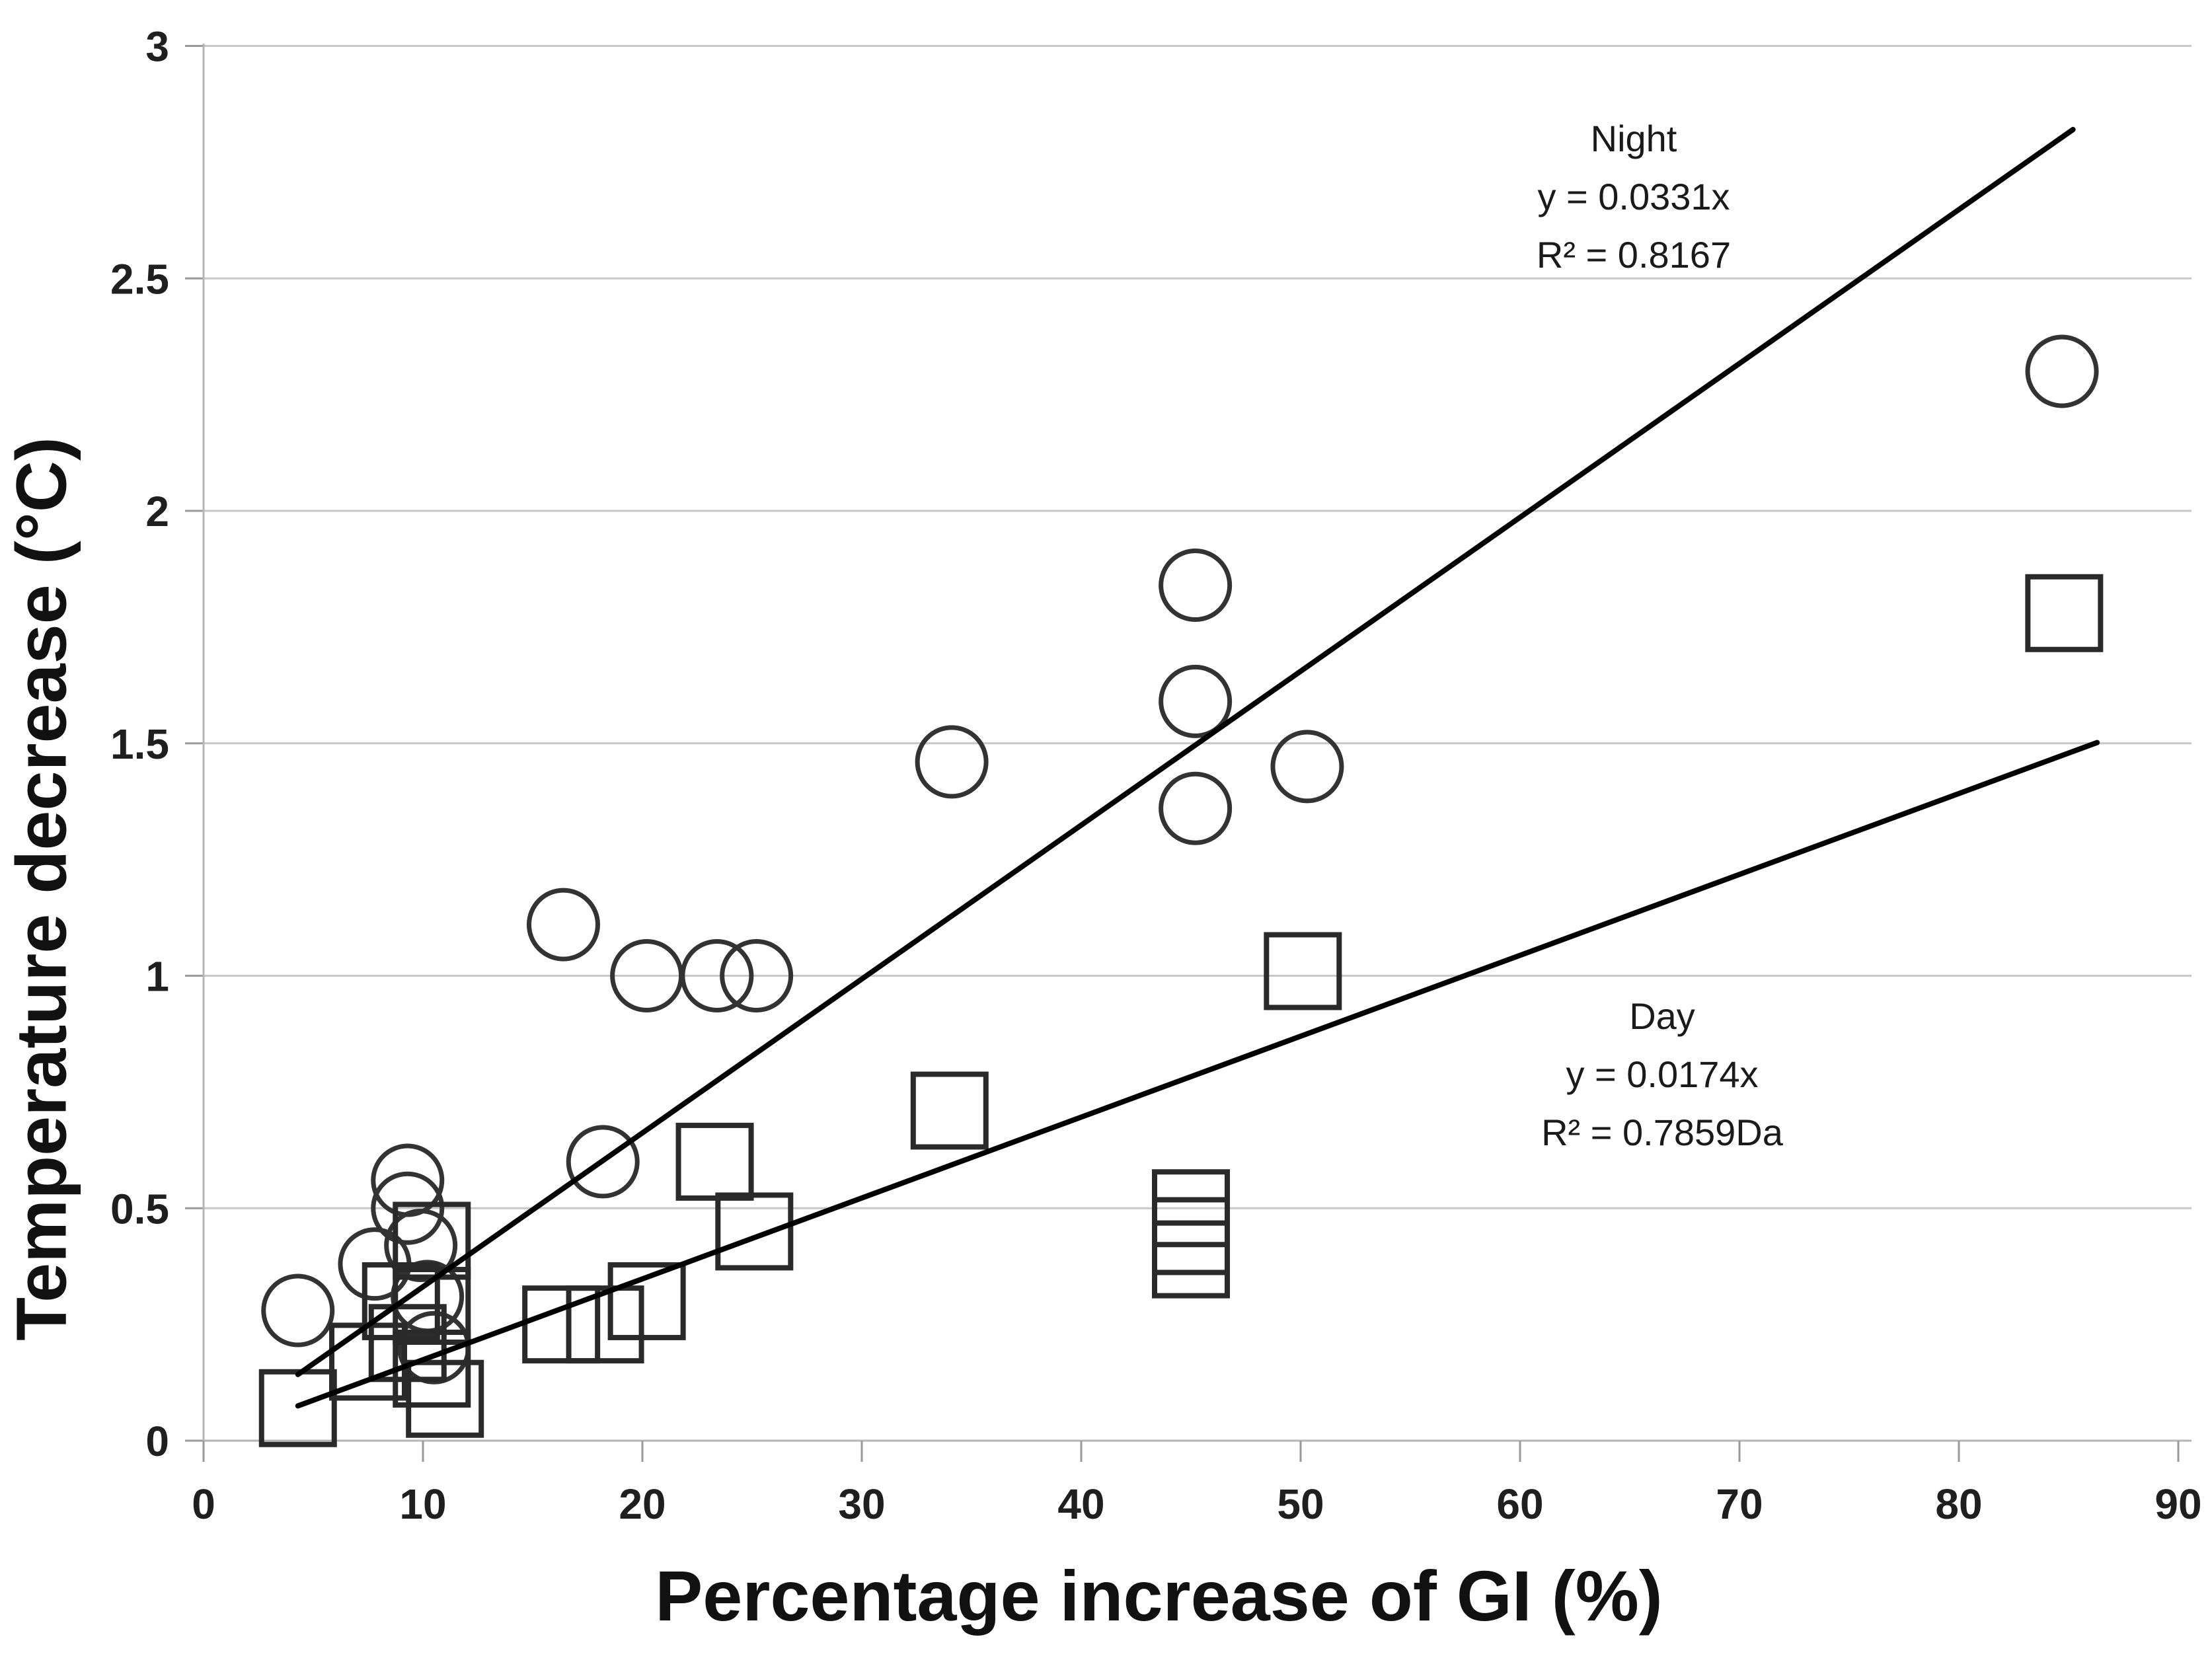  I want to click on night-trendline-annotation: Night y = 0.0331x R² = 0.8167, so click(1633, 197).